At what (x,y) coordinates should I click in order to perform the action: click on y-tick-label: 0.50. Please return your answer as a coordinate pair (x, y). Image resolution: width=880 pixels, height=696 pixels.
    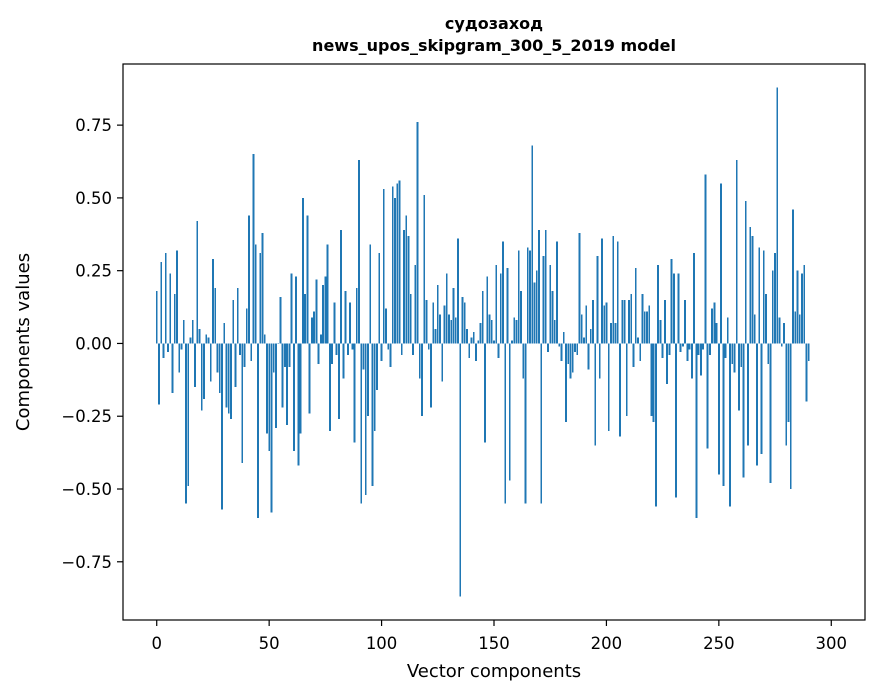
    Looking at the image, I should click on (93, 198).